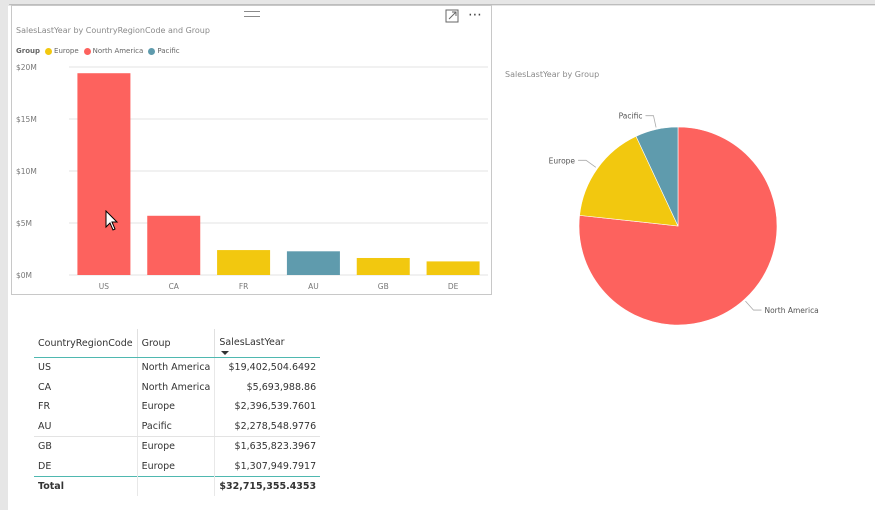 The height and width of the screenshot is (510, 875). What do you see at coordinates (383, 266) in the screenshot?
I see `bar-gb` at bounding box center [383, 266].